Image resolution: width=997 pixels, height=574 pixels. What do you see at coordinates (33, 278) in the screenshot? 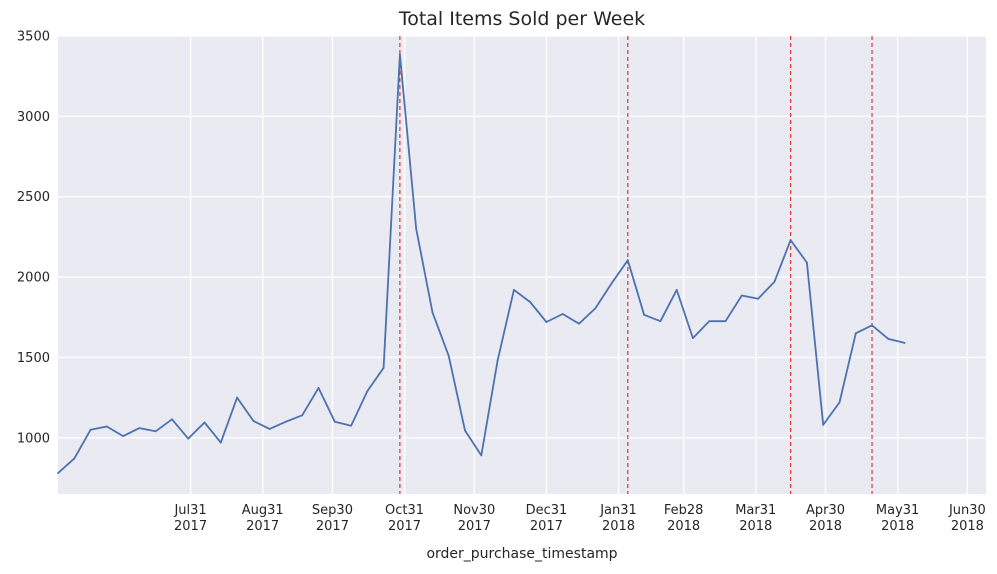
I see `y-tick-label: 2000` at bounding box center [33, 278].